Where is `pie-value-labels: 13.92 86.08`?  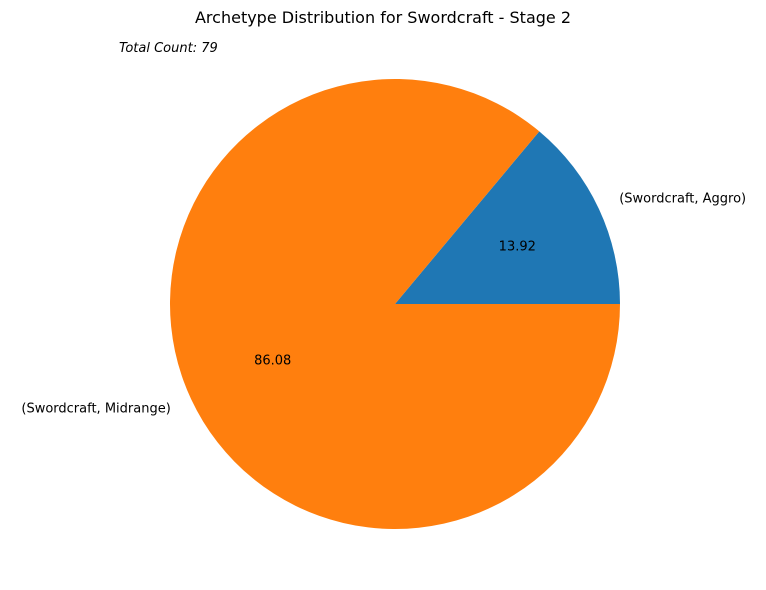 pie-value-labels: 13.92 86.08 is located at coordinates (395, 303).